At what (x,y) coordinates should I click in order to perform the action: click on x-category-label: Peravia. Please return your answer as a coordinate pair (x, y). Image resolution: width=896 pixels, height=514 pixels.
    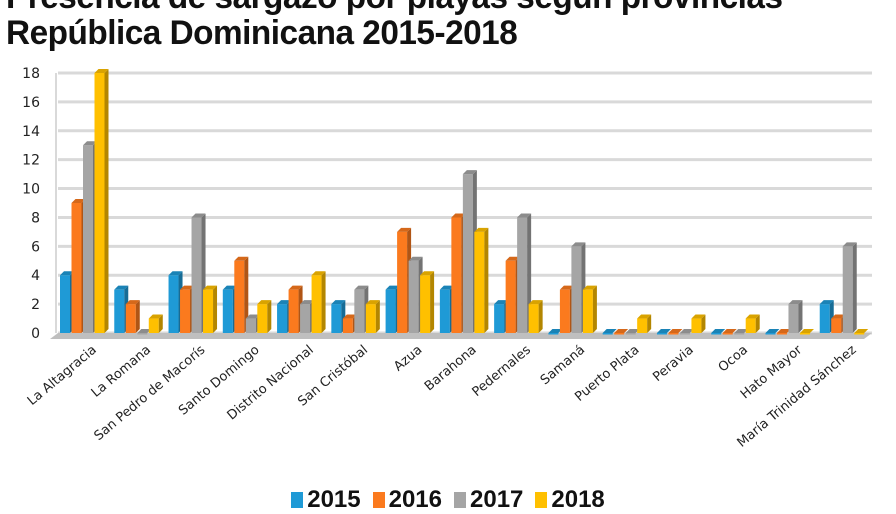
    Looking at the image, I should click on (673, 364).